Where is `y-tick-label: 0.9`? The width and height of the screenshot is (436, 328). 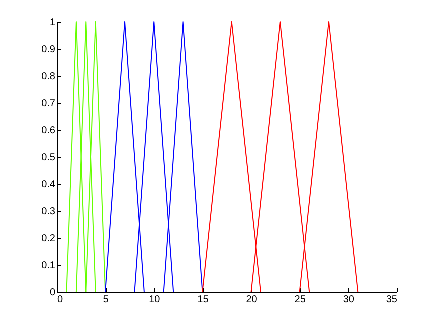
y-tick-label: 0.9 is located at coordinates (49, 50).